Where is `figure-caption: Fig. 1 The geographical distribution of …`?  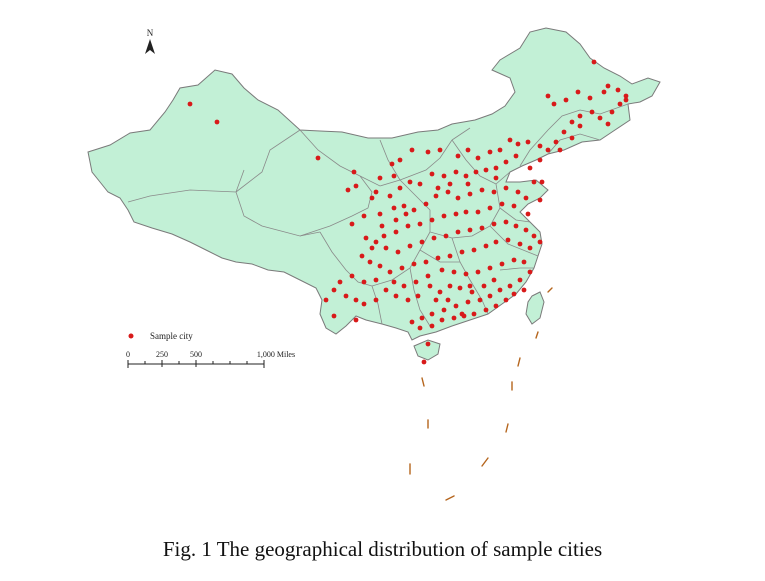 figure-caption: Fig. 1 The geographical distribution of … is located at coordinates (382, 549).